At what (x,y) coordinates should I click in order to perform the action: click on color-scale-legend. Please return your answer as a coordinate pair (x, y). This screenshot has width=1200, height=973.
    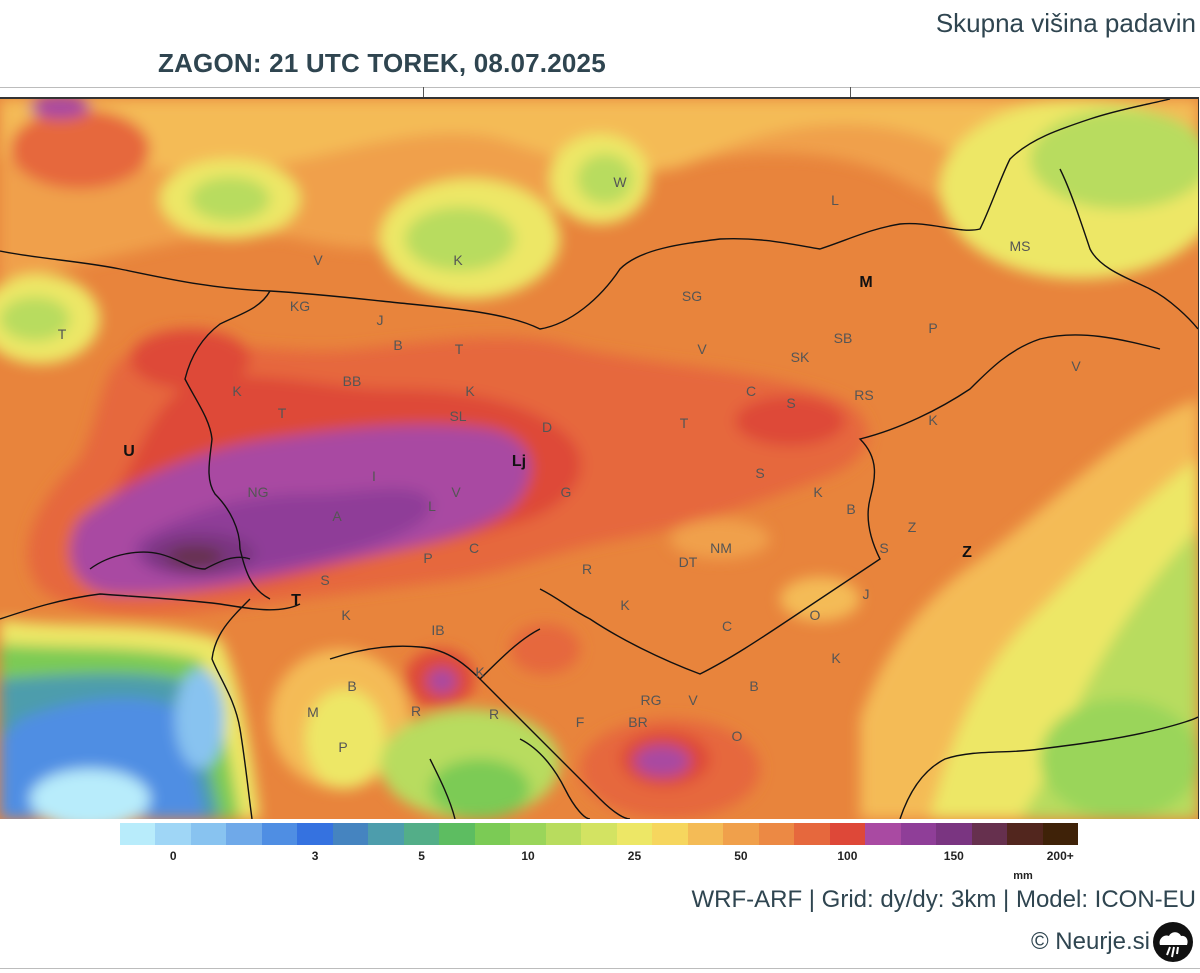
    Looking at the image, I should click on (599, 834).